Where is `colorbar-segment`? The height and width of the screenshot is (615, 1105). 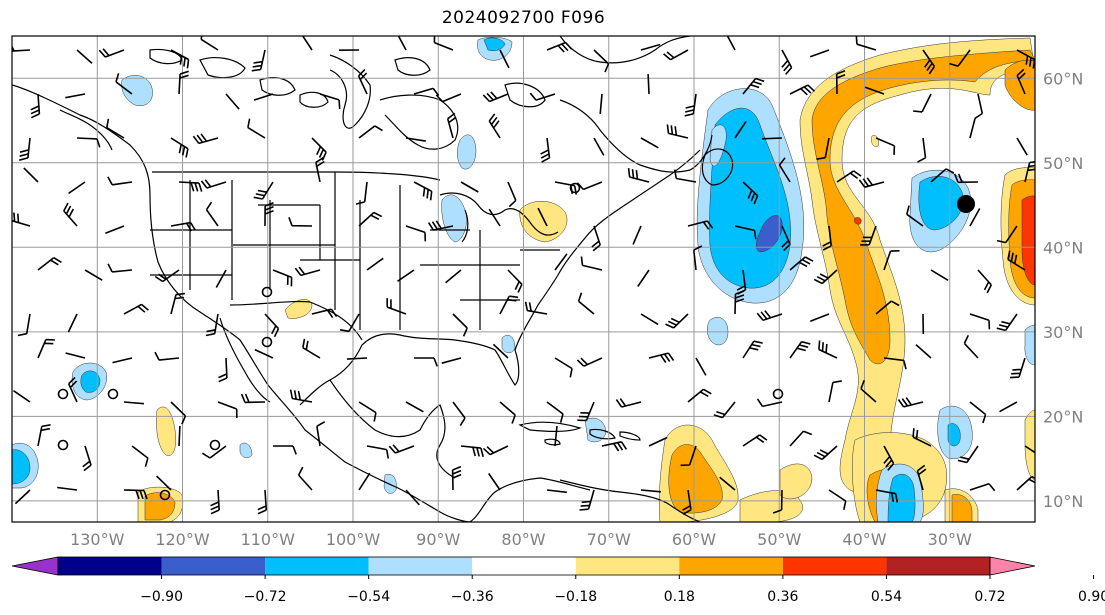
colorbar-segment is located at coordinates (420, 566).